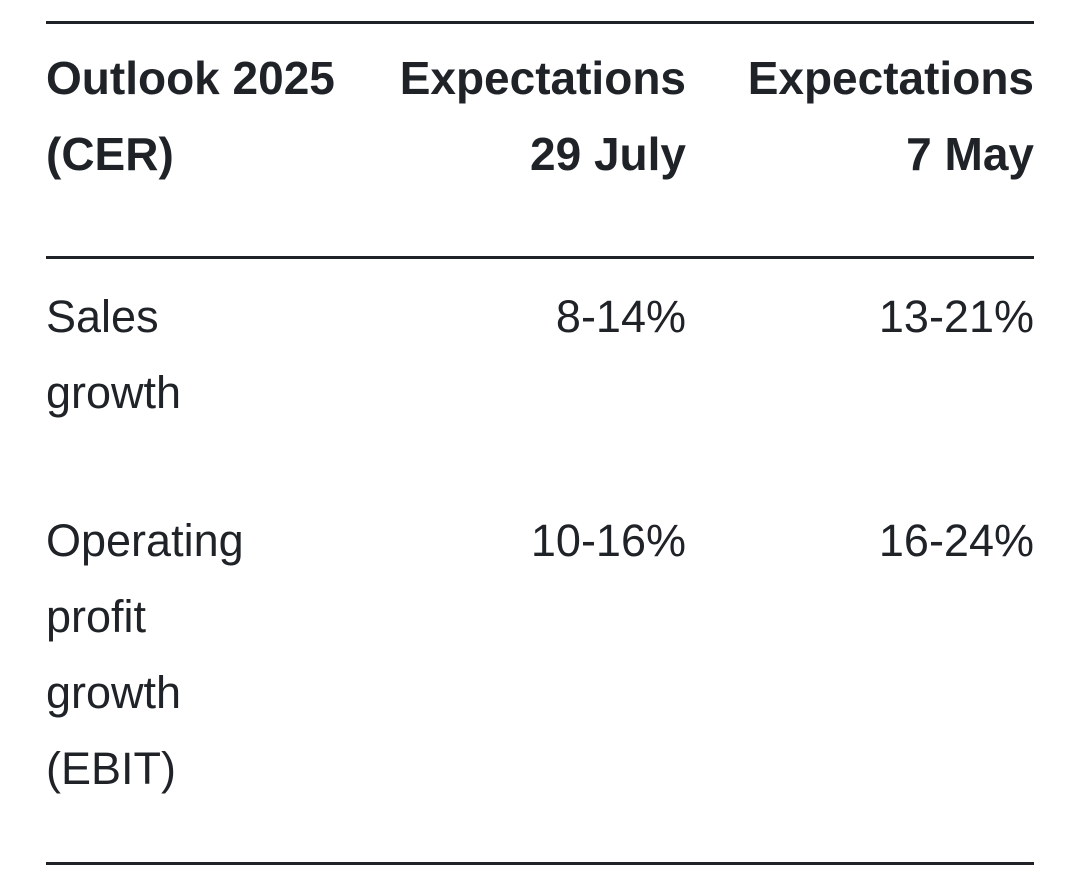 This screenshot has height=874, width=1080. Describe the element at coordinates (542, 116) in the screenshot. I see `header-expectations-july-text: Expectations 29 July` at that location.